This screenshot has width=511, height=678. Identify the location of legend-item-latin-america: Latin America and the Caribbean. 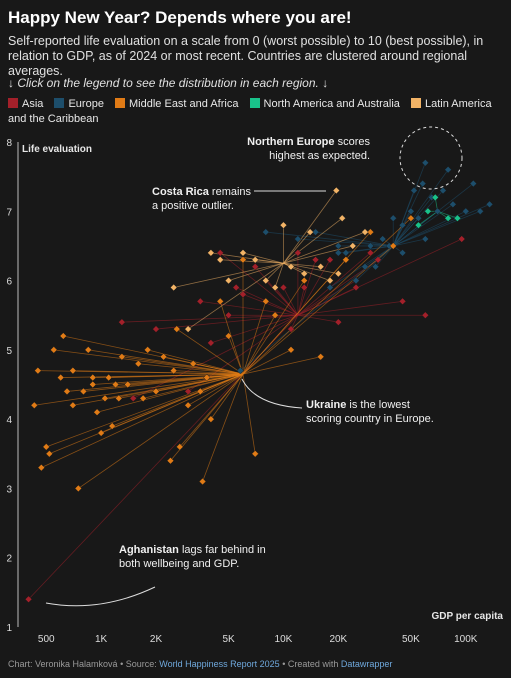
(250, 111).